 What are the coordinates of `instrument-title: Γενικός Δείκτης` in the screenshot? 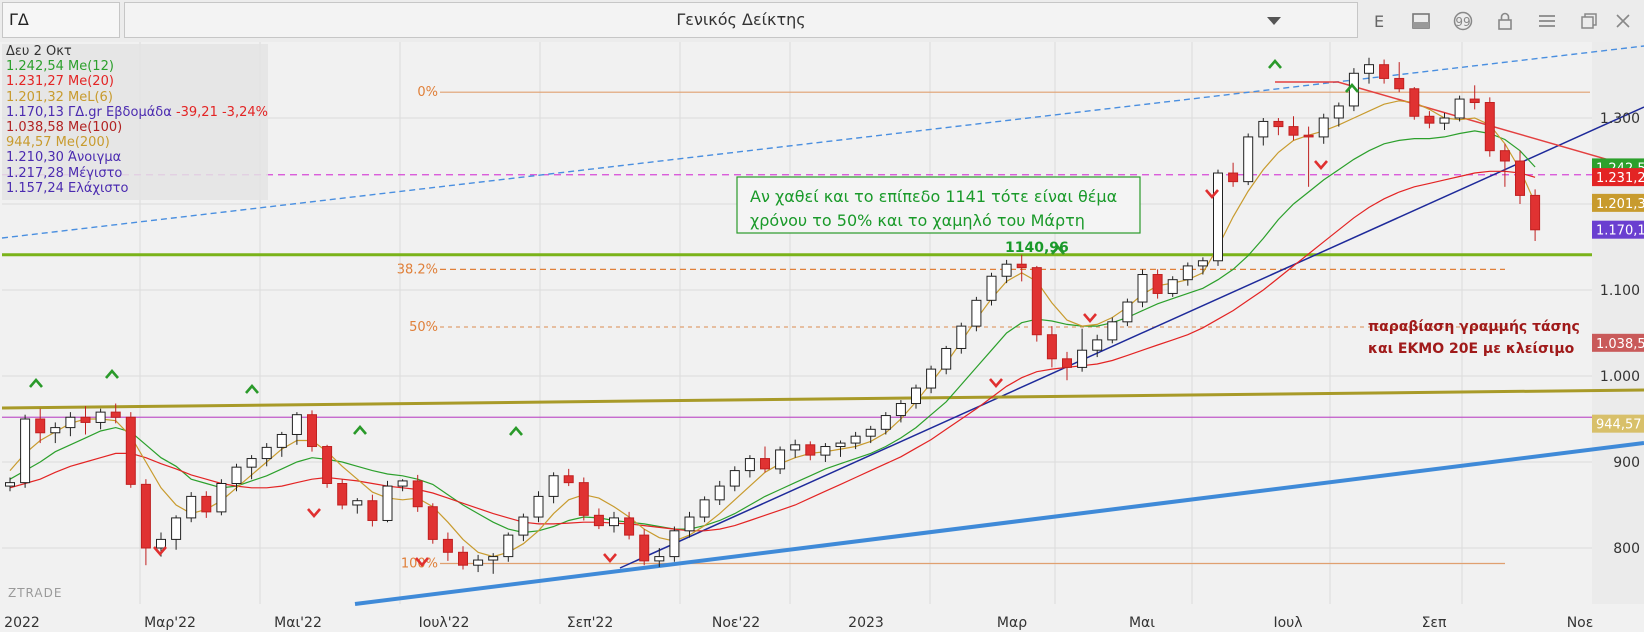 It's located at (741, 19).